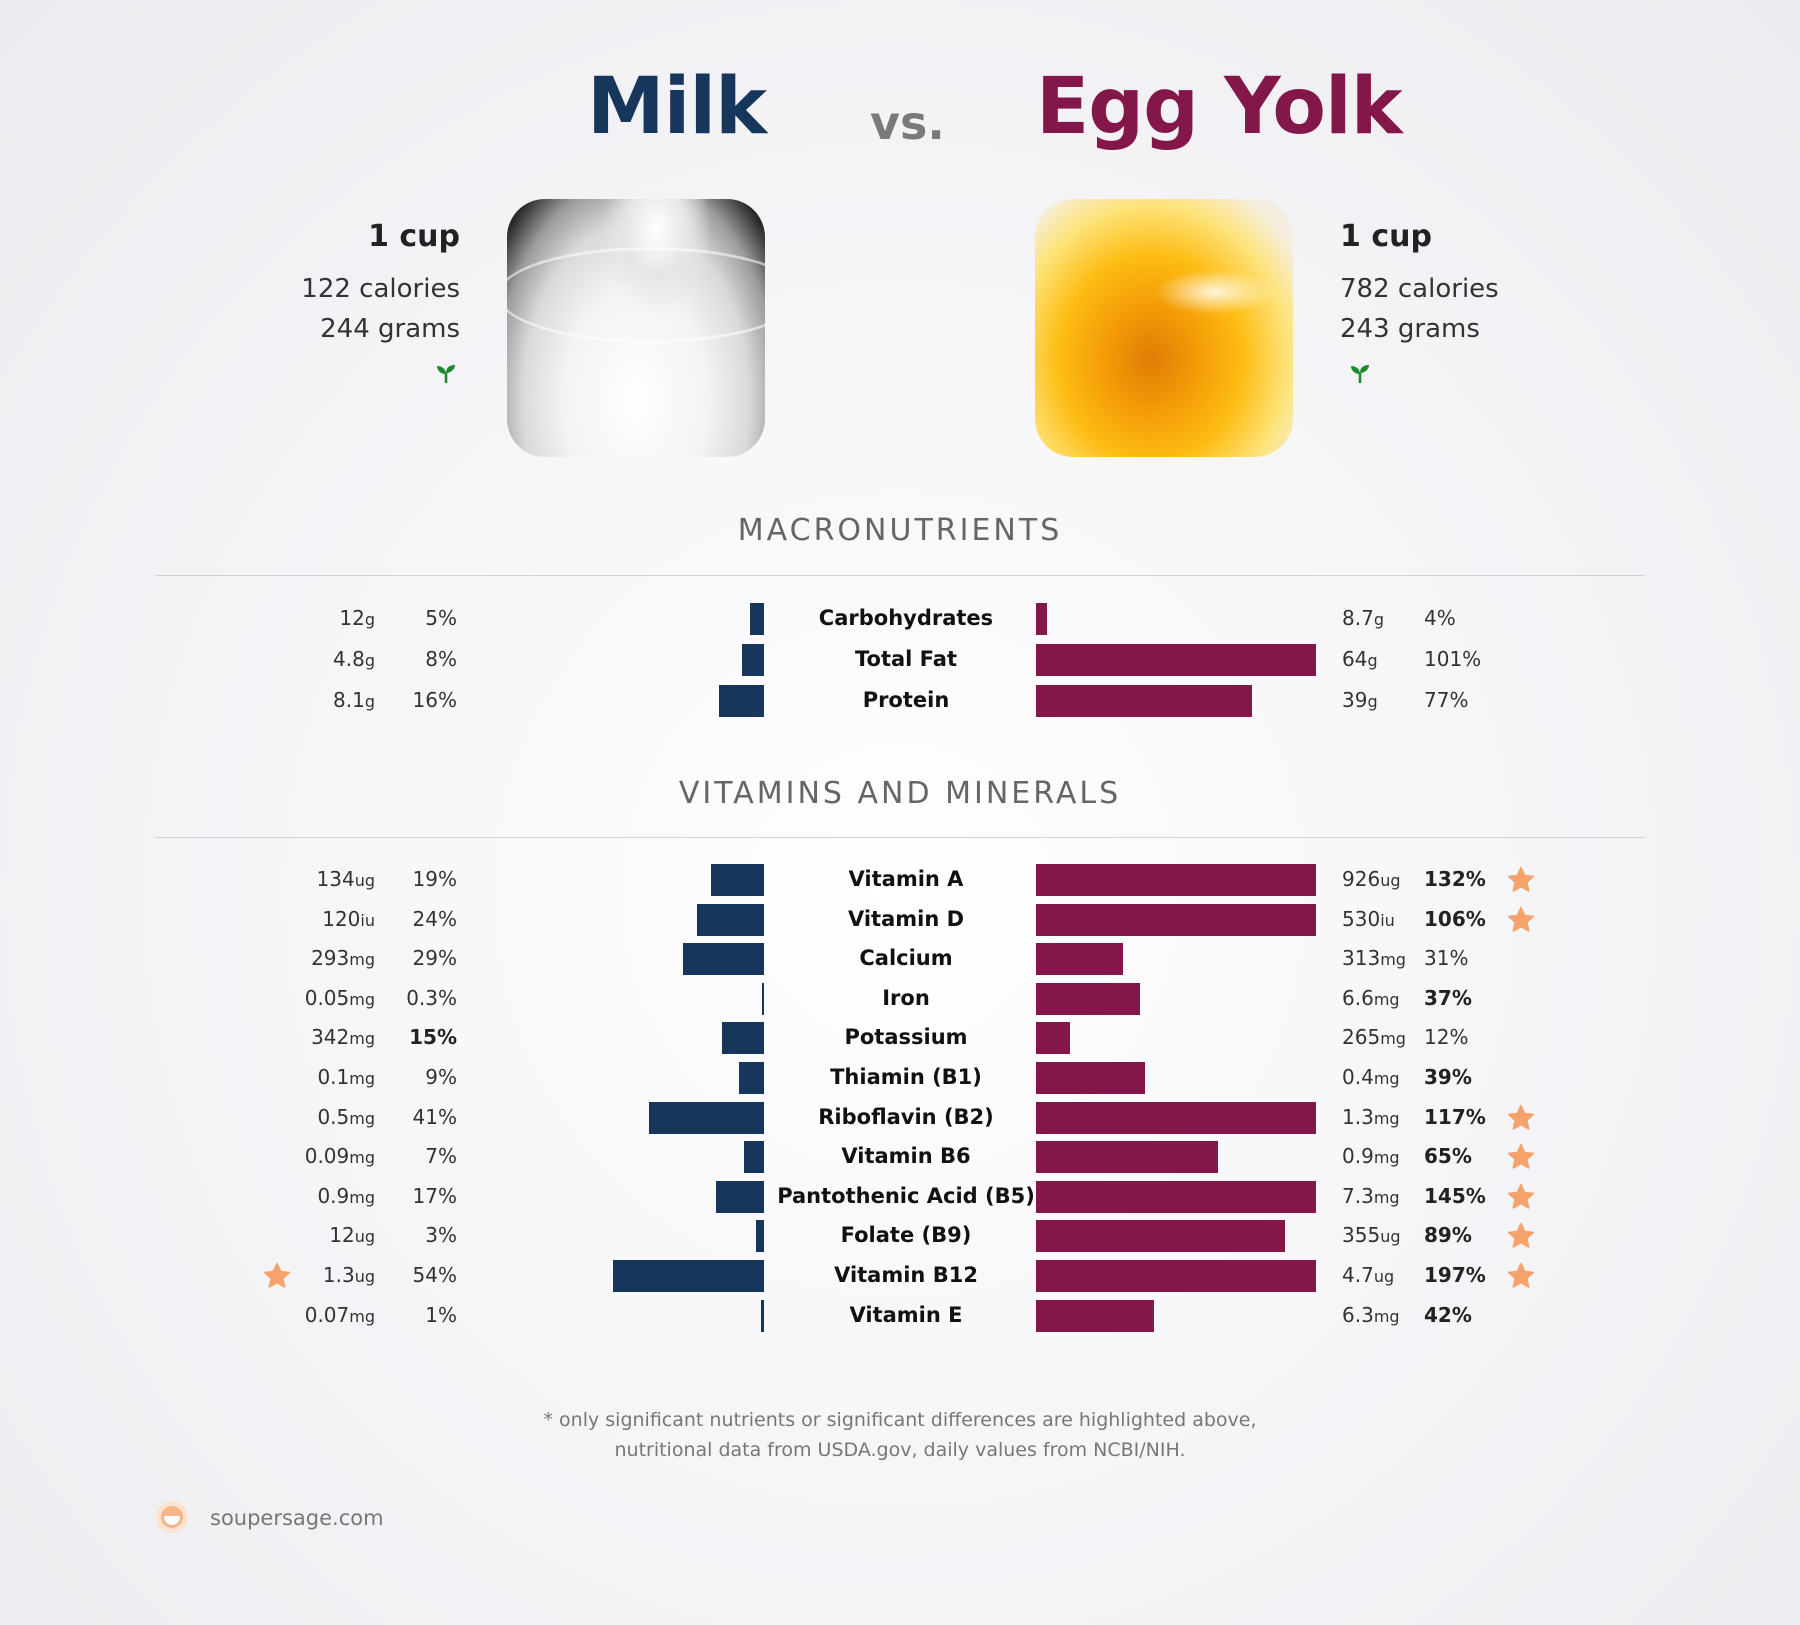 Image resolution: width=1800 pixels, height=1625 pixels. Describe the element at coordinates (906, 700) in the screenshot. I see `nutrient-label: Protein` at that location.